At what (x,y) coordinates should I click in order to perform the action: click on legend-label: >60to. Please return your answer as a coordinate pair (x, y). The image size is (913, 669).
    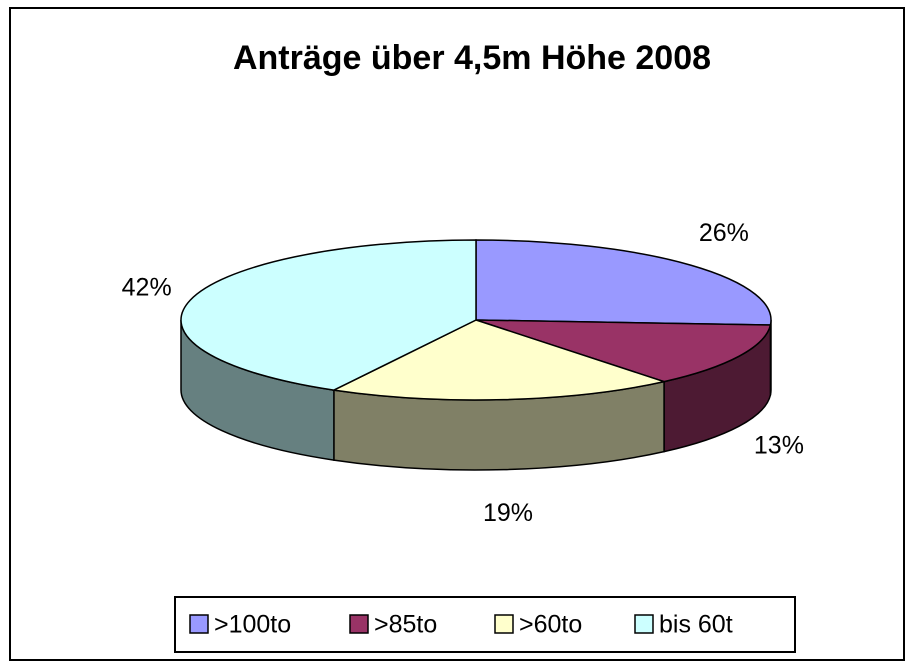
    Looking at the image, I should click on (550, 625).